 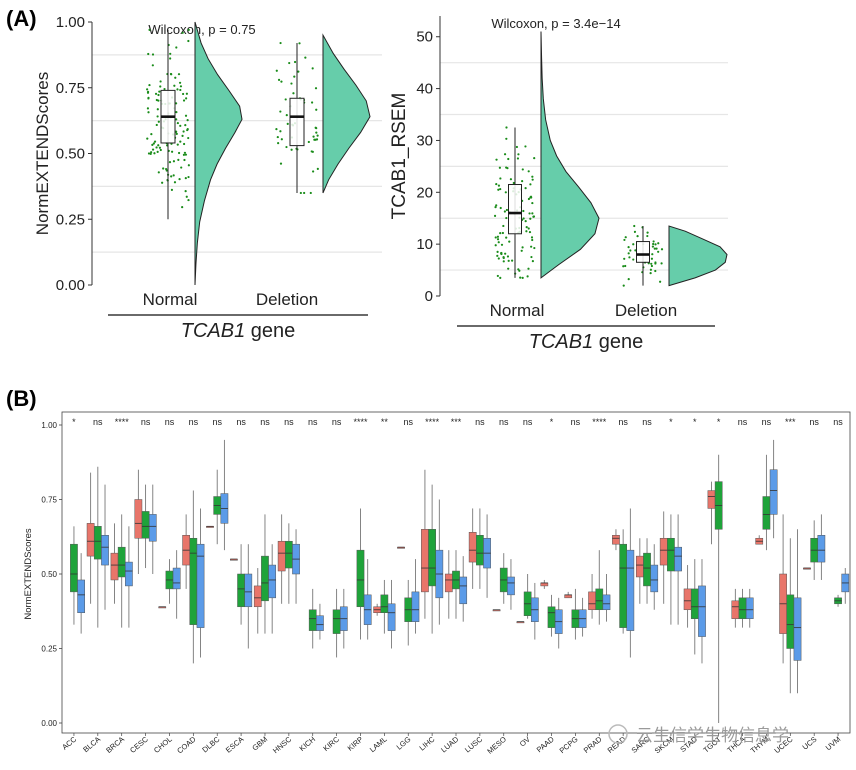 I want to click on x-tick-label: BLCA, so click(x=91, y=744).